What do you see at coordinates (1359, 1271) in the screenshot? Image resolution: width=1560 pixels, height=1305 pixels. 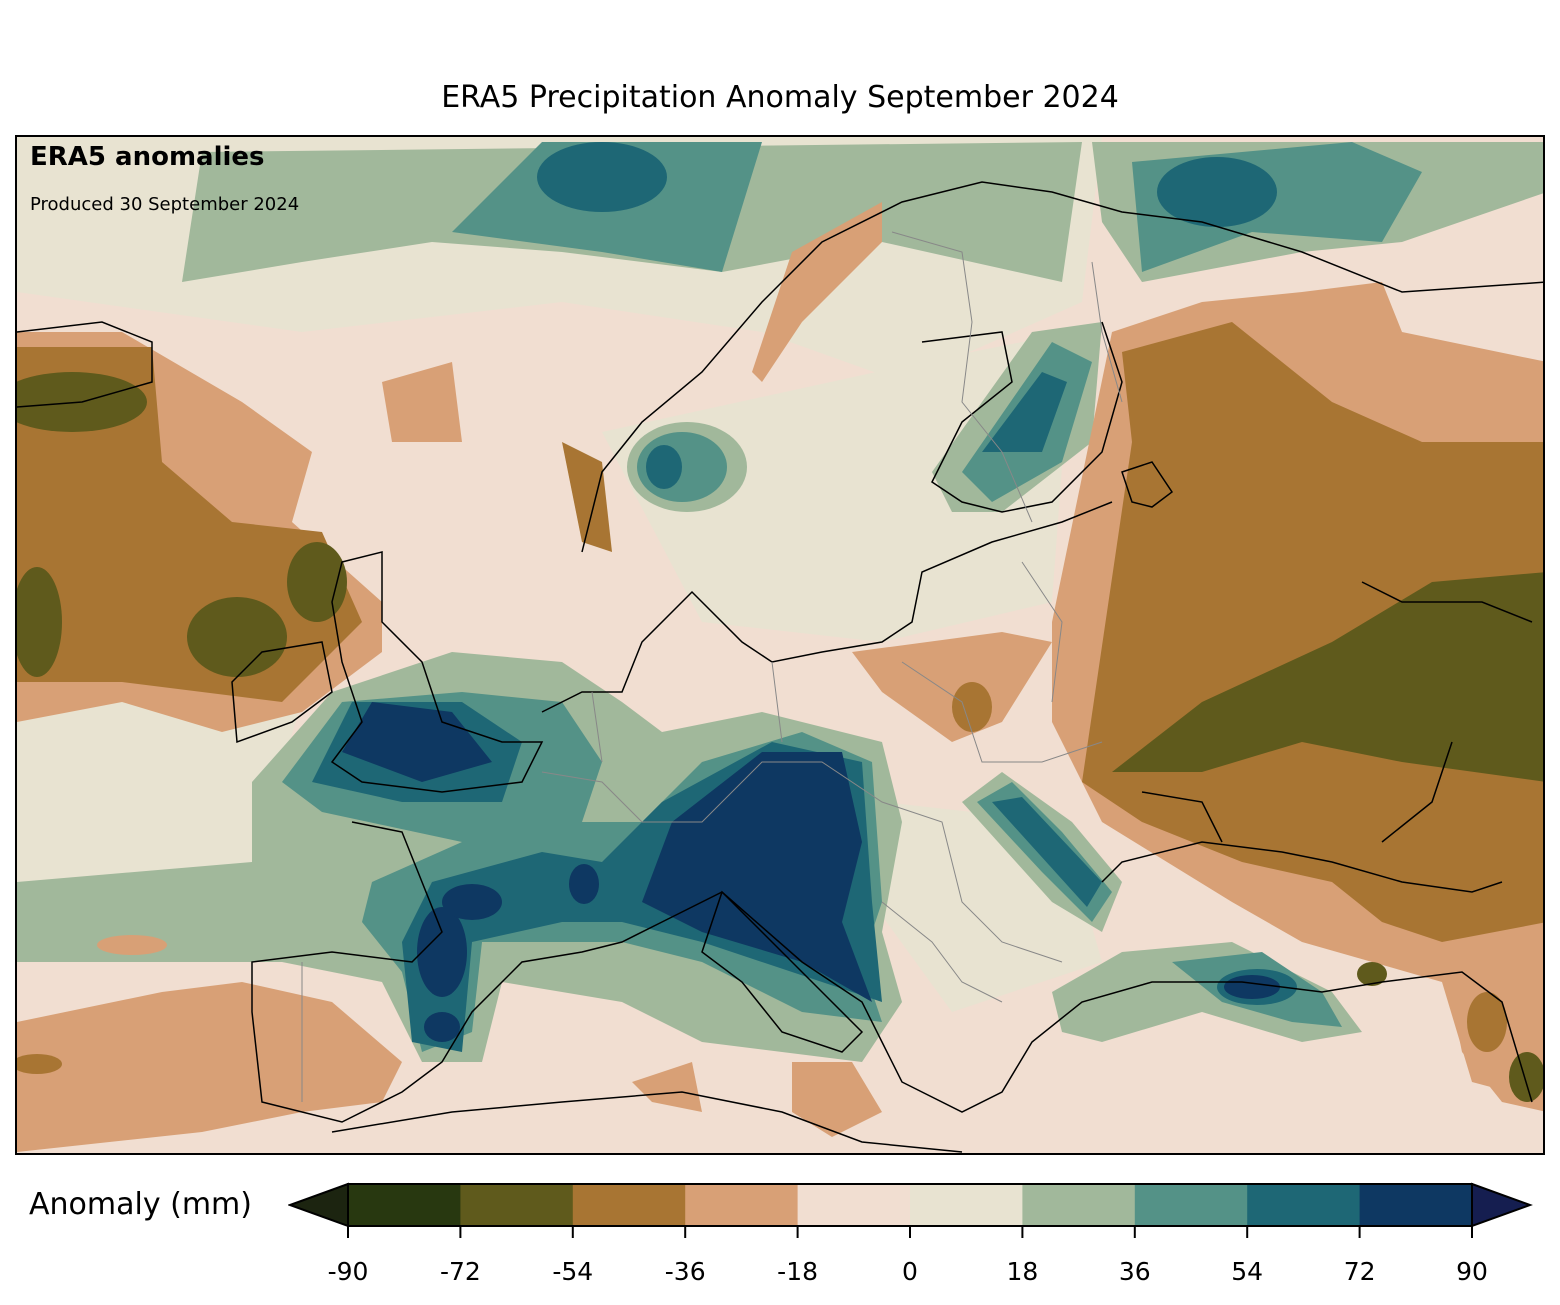 I see `colorbar-tick-label: 72` at bounding box center [1359, 1271].